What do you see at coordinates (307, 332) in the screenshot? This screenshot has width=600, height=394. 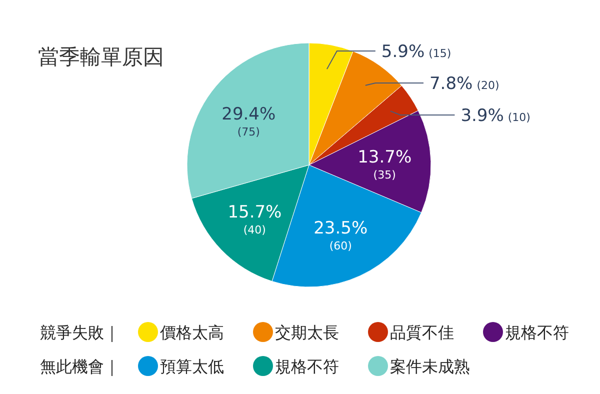 I see `legend-label: 交期太長` at bounding box center [307, 332].